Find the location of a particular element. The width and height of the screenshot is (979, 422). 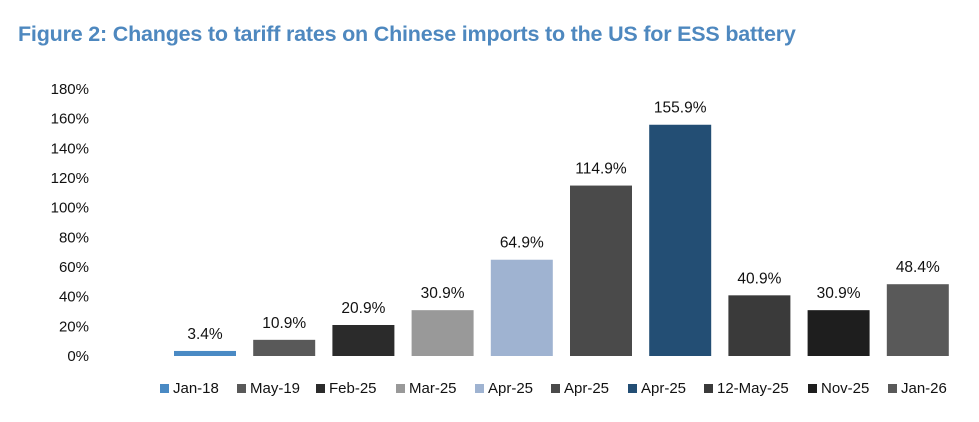

legend-item: Mar-25 is located at coordinates (426, 388).